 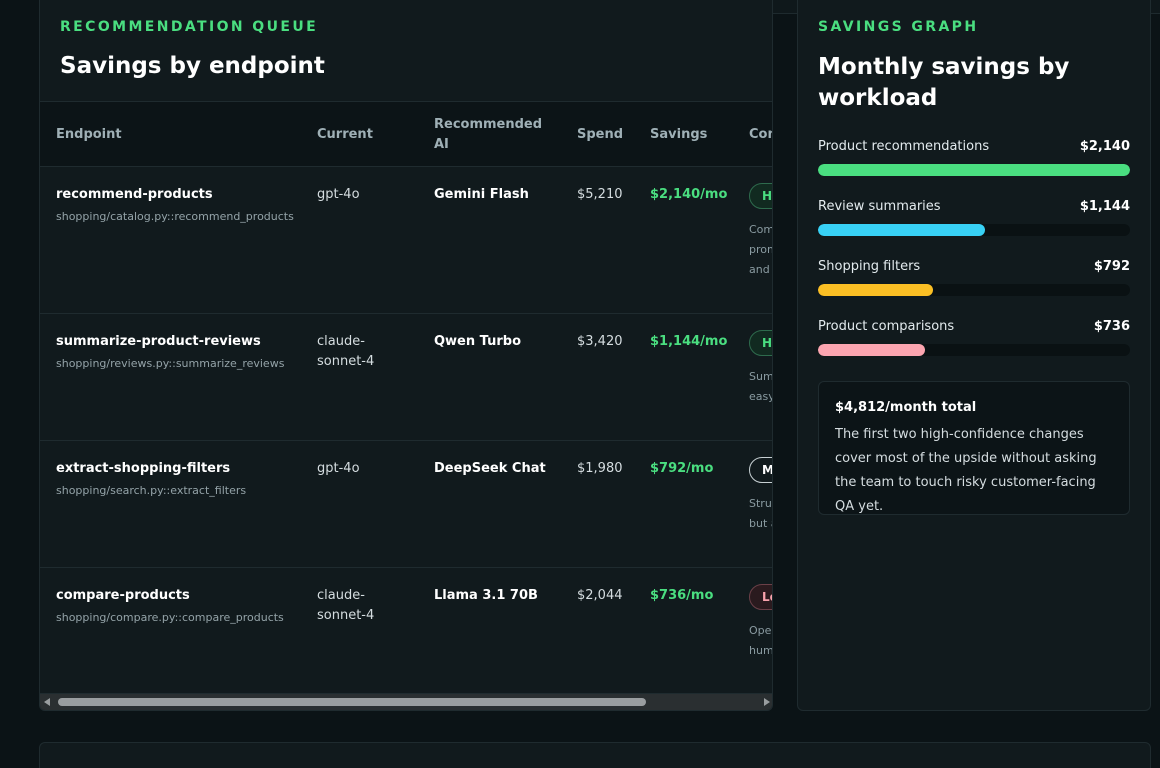 I want to click on savings-value: $1,144/mo, so click(x=689, y=341).